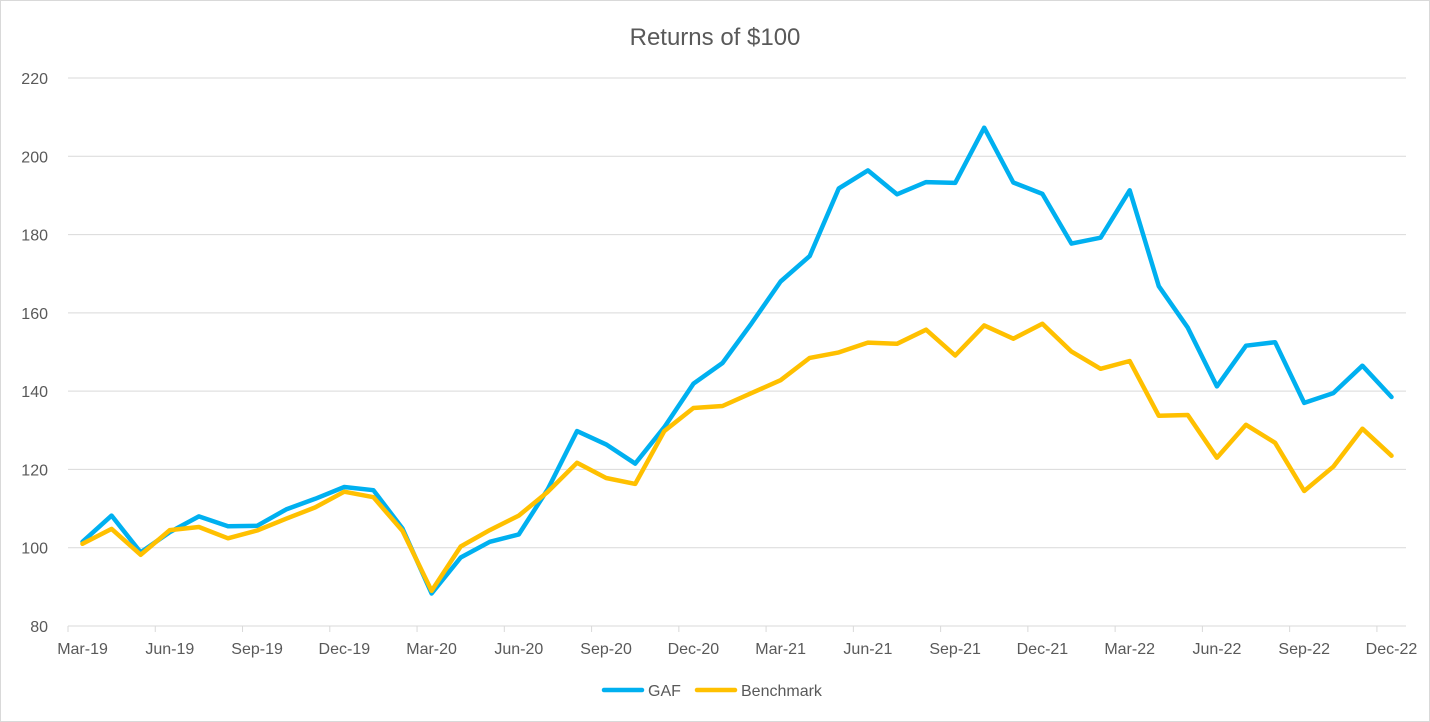 This screenshot has height=722, width=1430. I want to click on y-tick-label: 80, so click(39, 627).